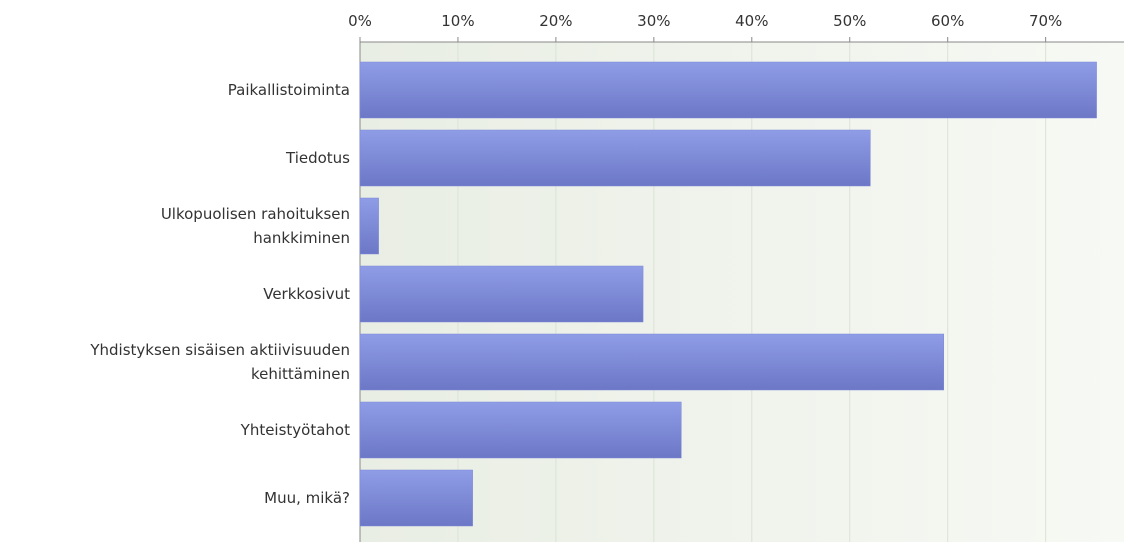 This screenshot has height=542, width=1124. Describe the element at coordinates (306, 294) in the screenshot. I see `category-label: Verkkosivut` at that location.